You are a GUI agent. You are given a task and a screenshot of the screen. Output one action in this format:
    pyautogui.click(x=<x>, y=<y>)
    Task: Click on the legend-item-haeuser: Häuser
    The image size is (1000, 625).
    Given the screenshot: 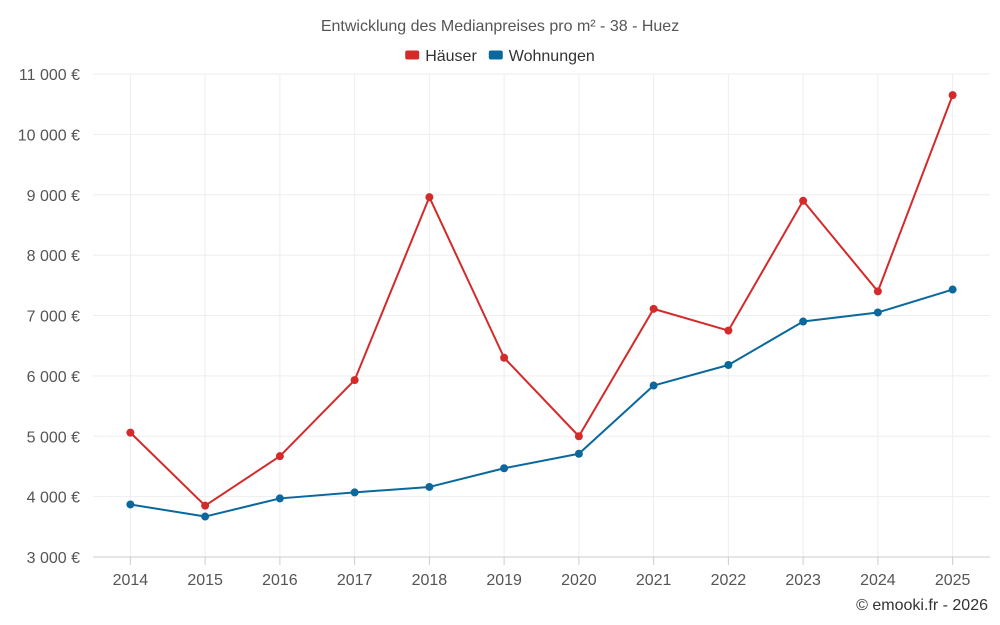 What is the action you would take?
    pyautogui.click(x=441, y=56)
    